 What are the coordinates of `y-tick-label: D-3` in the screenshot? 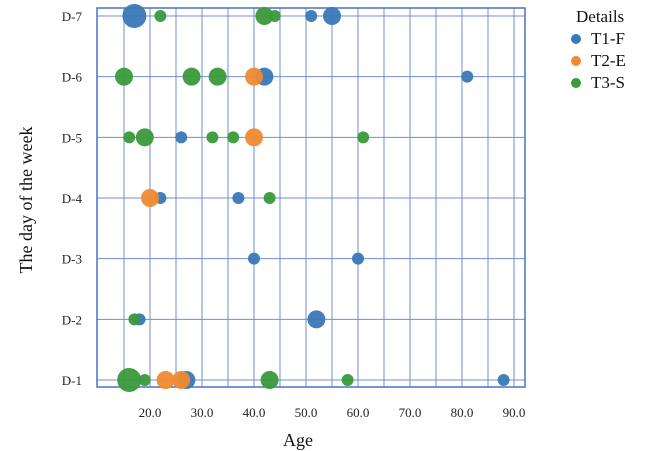 It's located at (72, 259).